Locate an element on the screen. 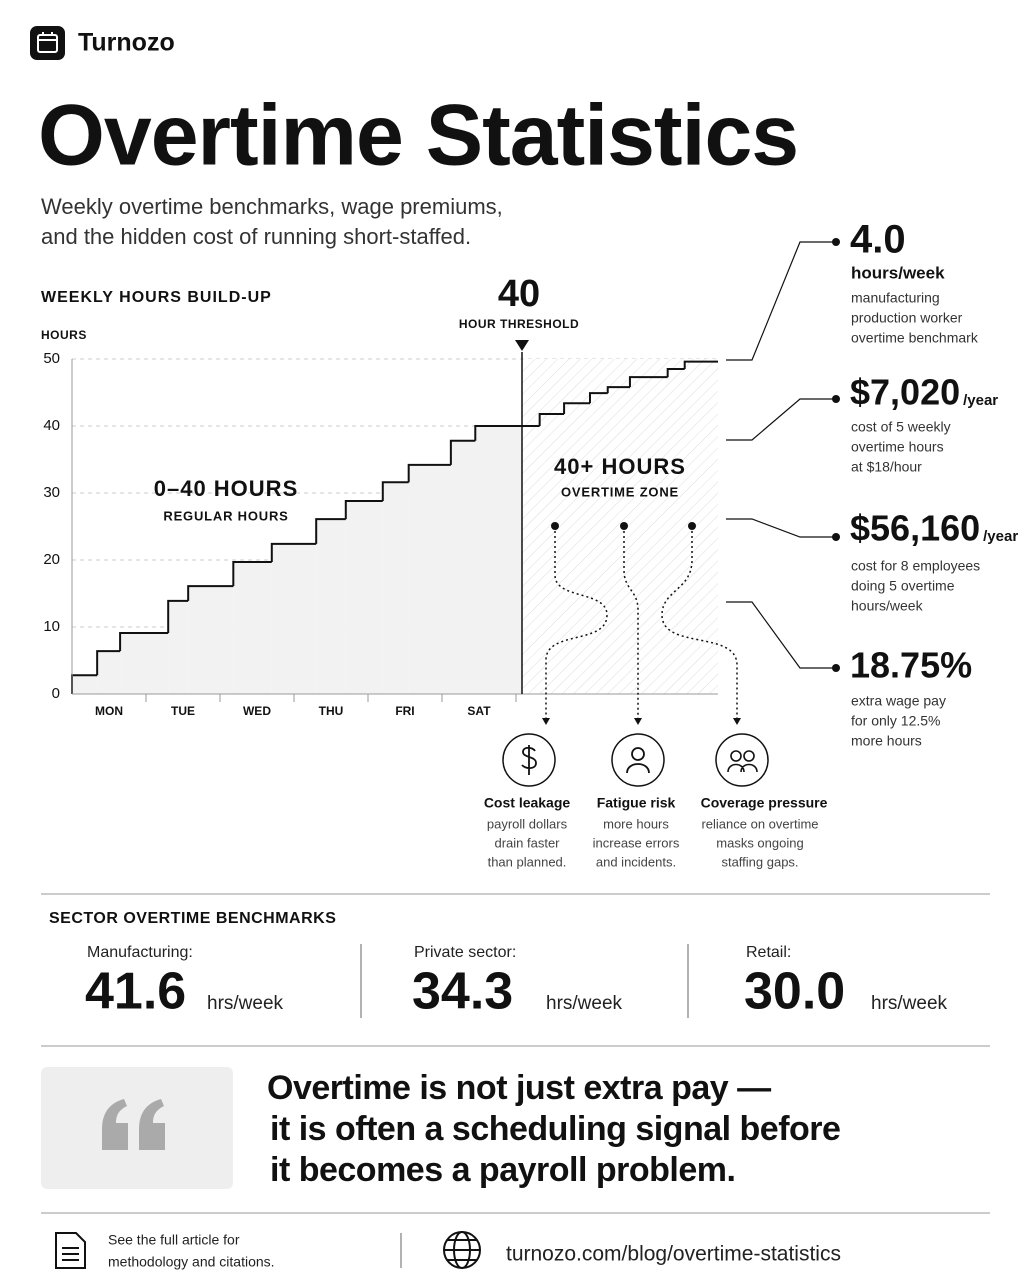  stat-text: extra wage pay is located at coordinates (898, 701).